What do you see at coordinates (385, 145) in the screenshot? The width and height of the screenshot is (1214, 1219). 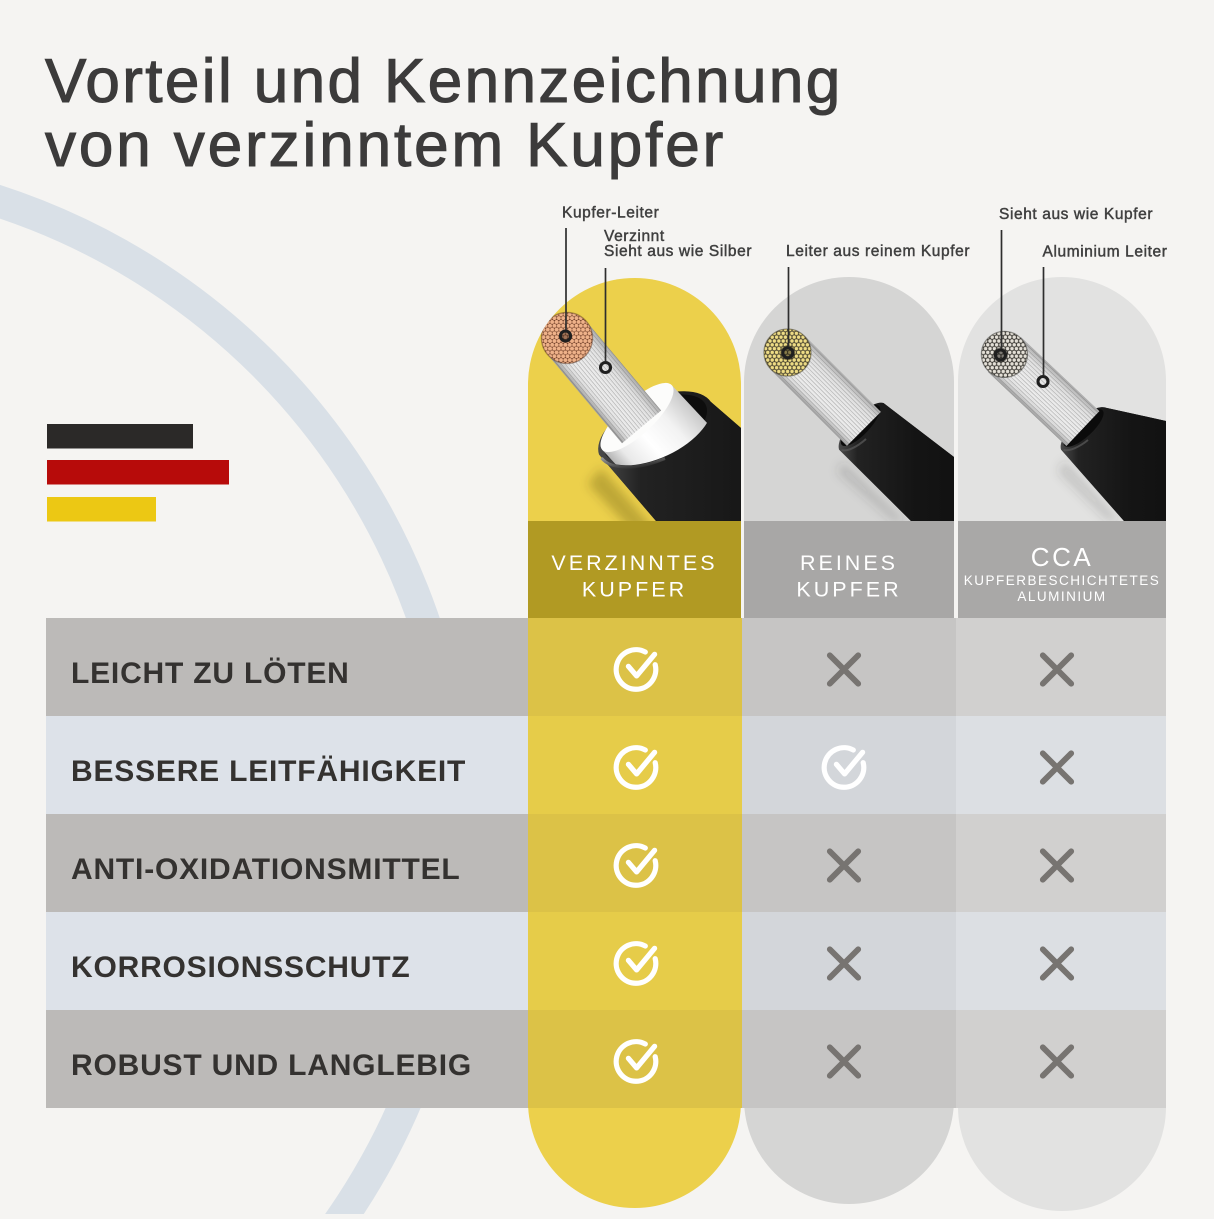 I see `svg-text: von verzinntem Kupfer` at bounding box center [385, 145].